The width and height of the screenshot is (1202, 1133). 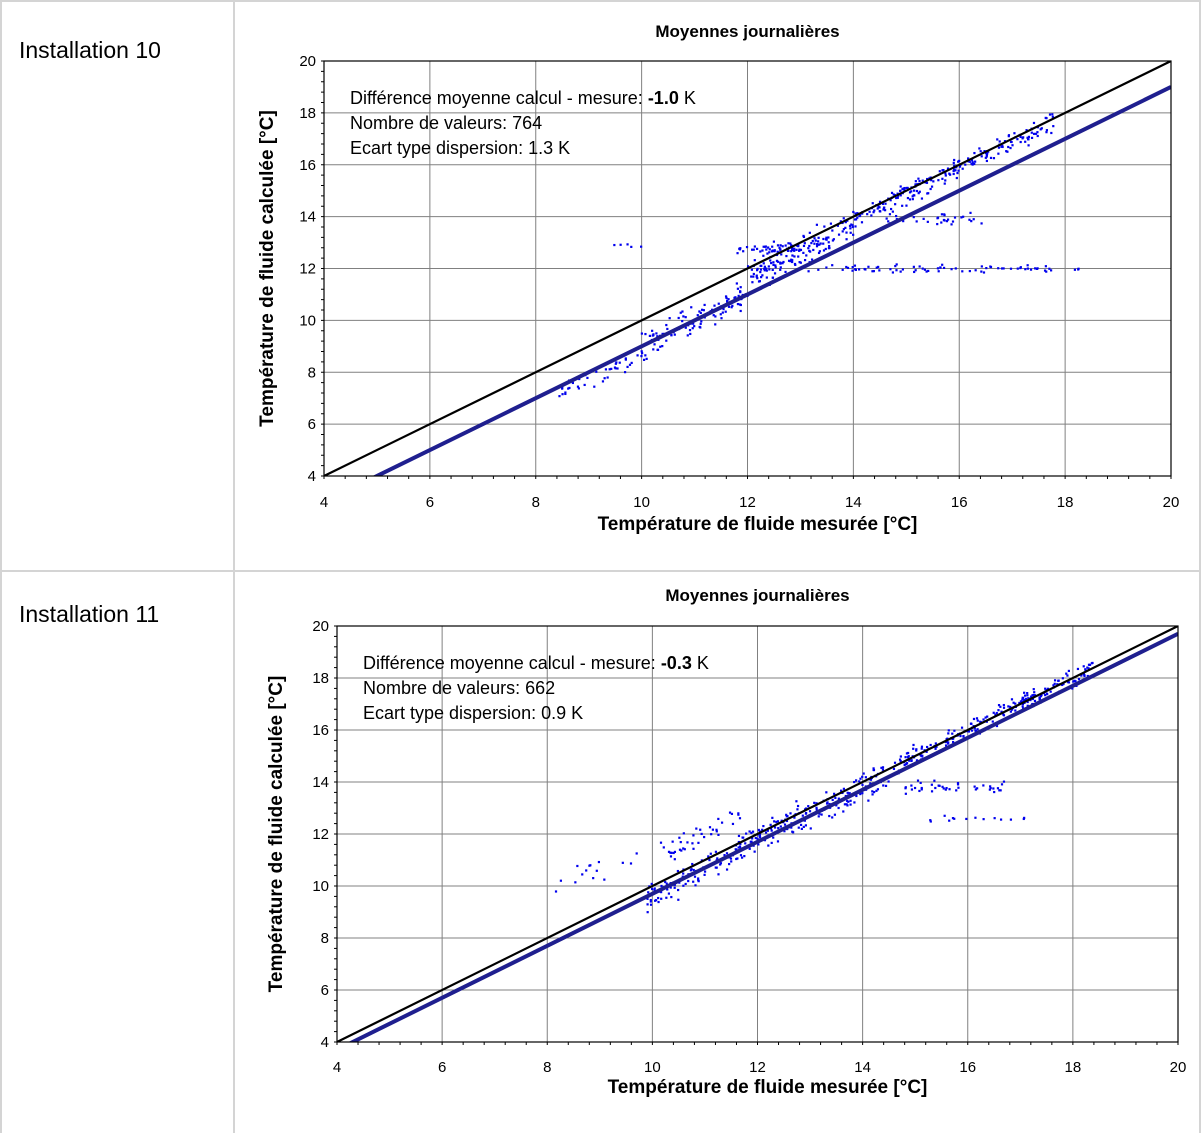 I want to click on y-tick-label: 4, so click(x=325, y=1042).